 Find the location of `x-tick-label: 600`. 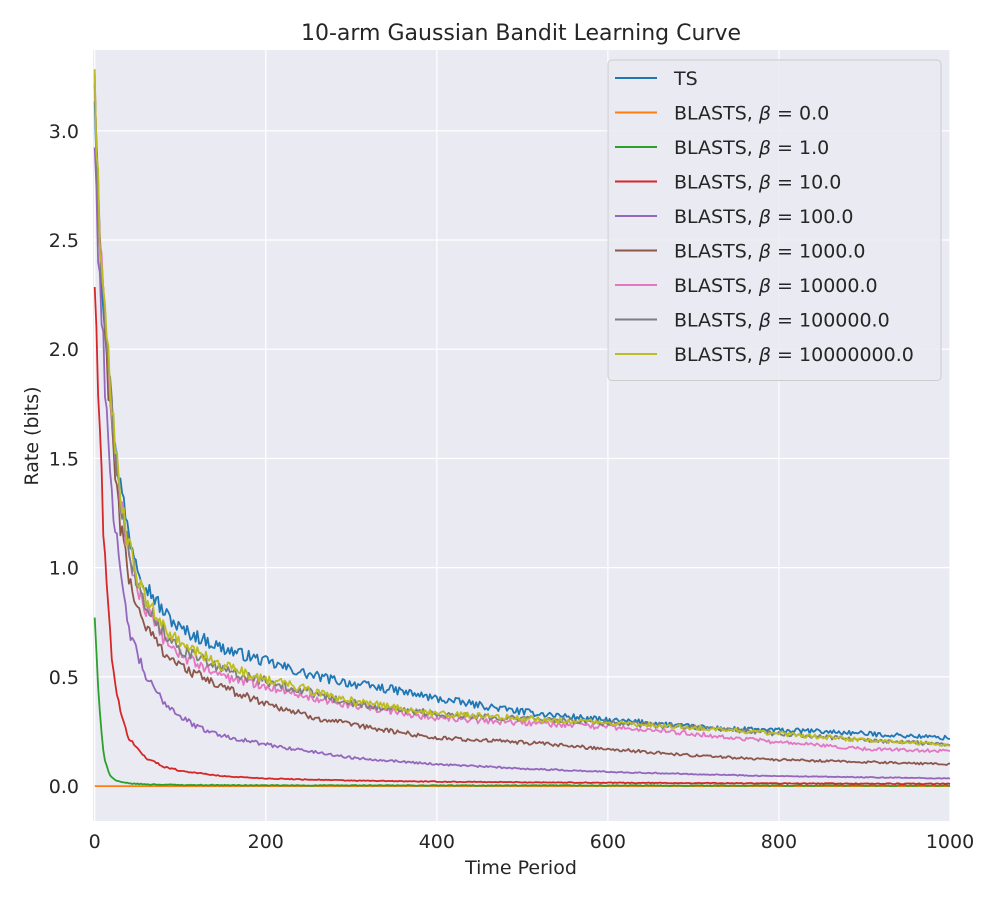

x-tick-label: 600 is located at coordinates (608, 842).